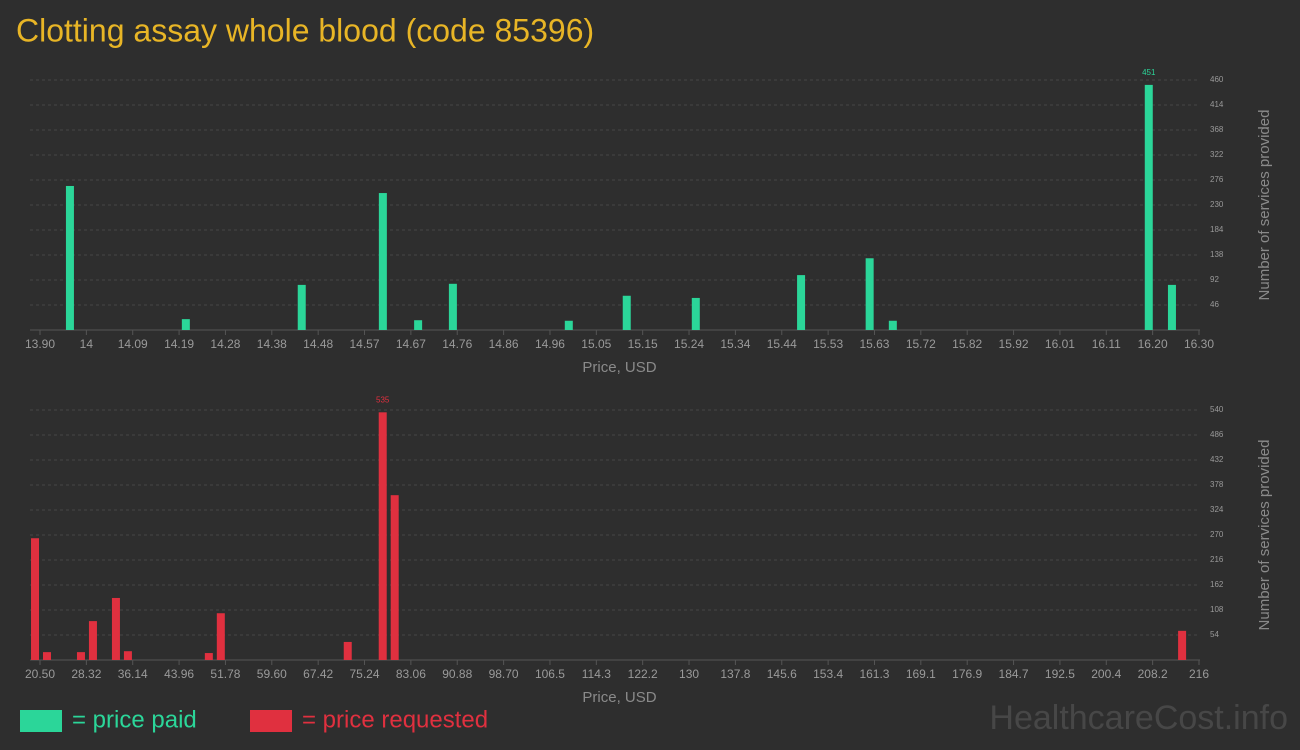  I want to click on y-tick-label: 92, so click(1214, 279).